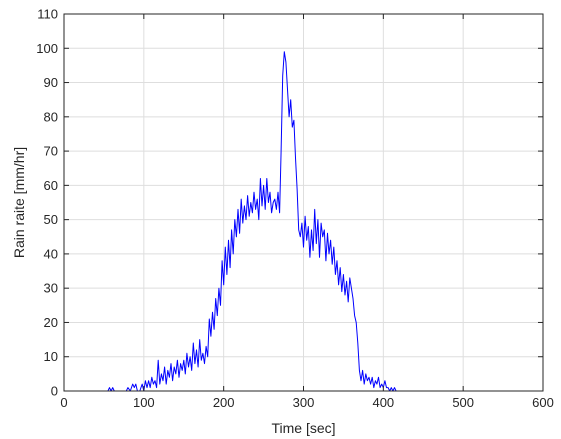 This screenshot has width=561, height=439. I want to click on x-axis-label: Time [sec], so click(303, 428).